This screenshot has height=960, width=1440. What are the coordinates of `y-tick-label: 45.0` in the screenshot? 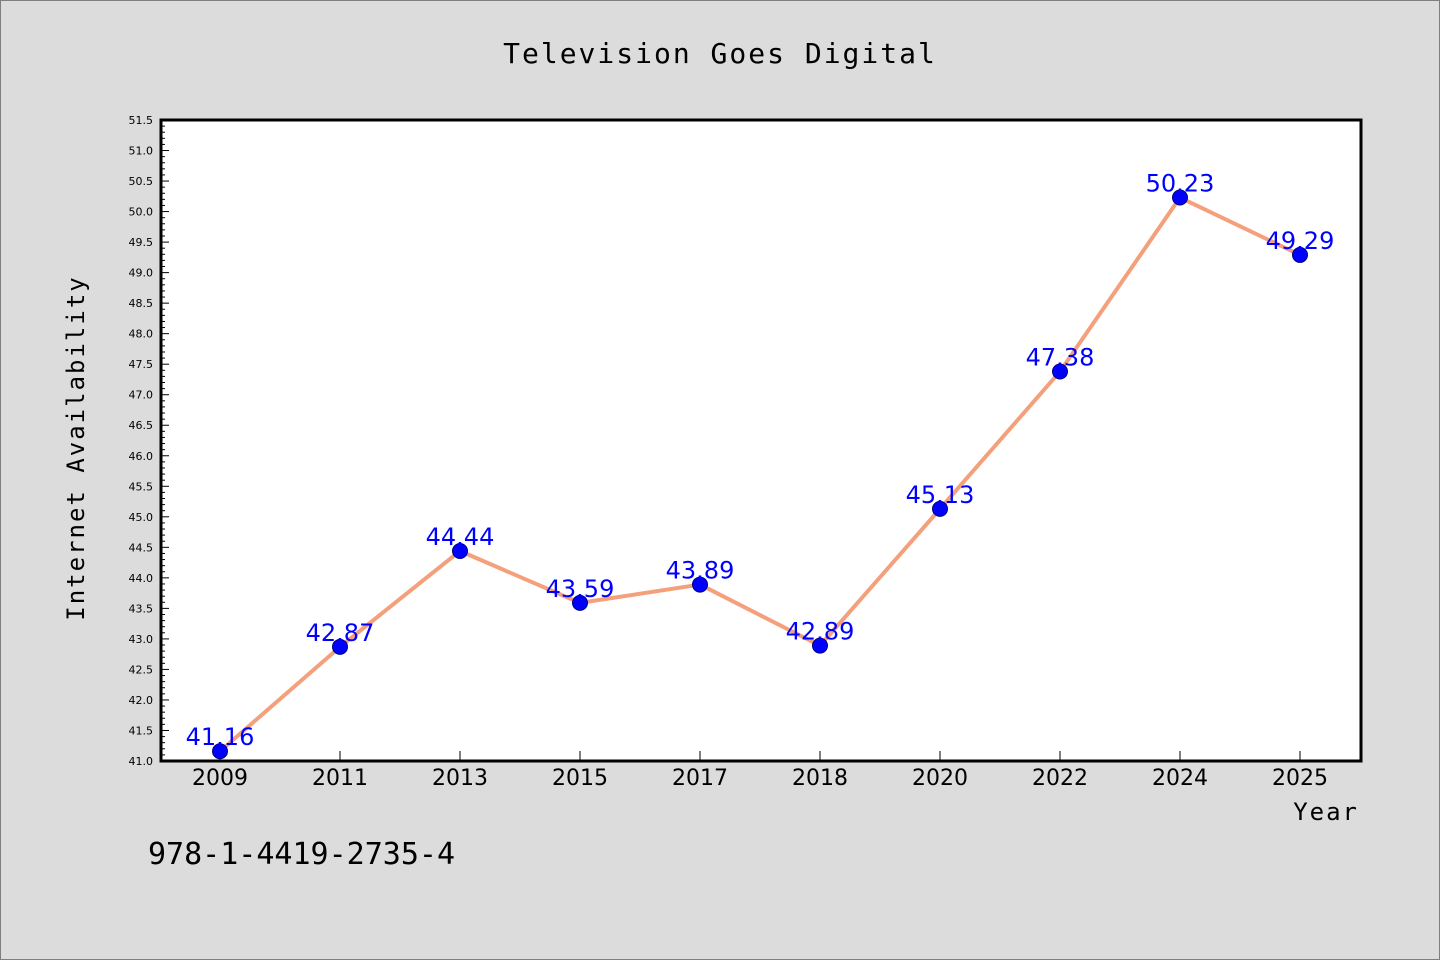 It's located at (141, 517).